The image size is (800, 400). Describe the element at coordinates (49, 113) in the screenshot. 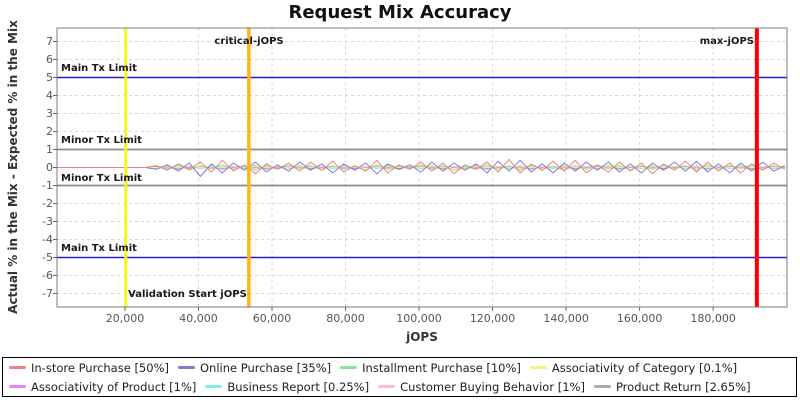

I see `y-tick-label: 3` at that location.